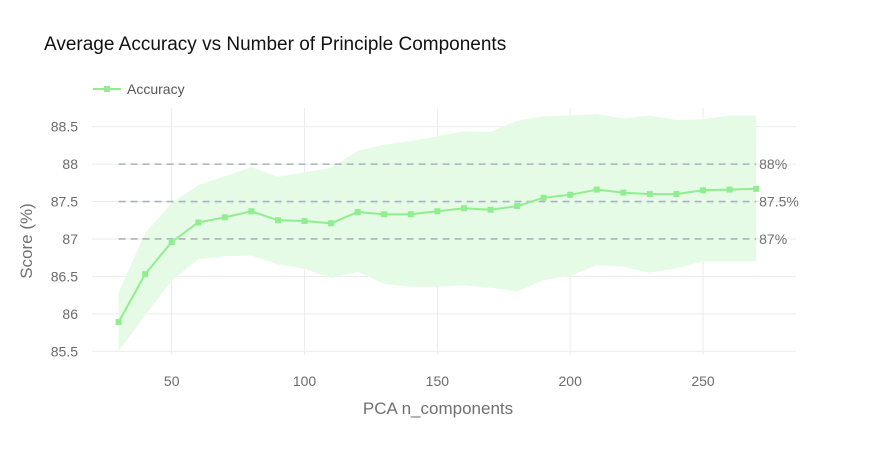 Image resolution: width=875 pixels, height=450 pixels. Describe the element at coordinates (773, 239) in the screenshot. I see `reference-line-label: 87%` at that location.